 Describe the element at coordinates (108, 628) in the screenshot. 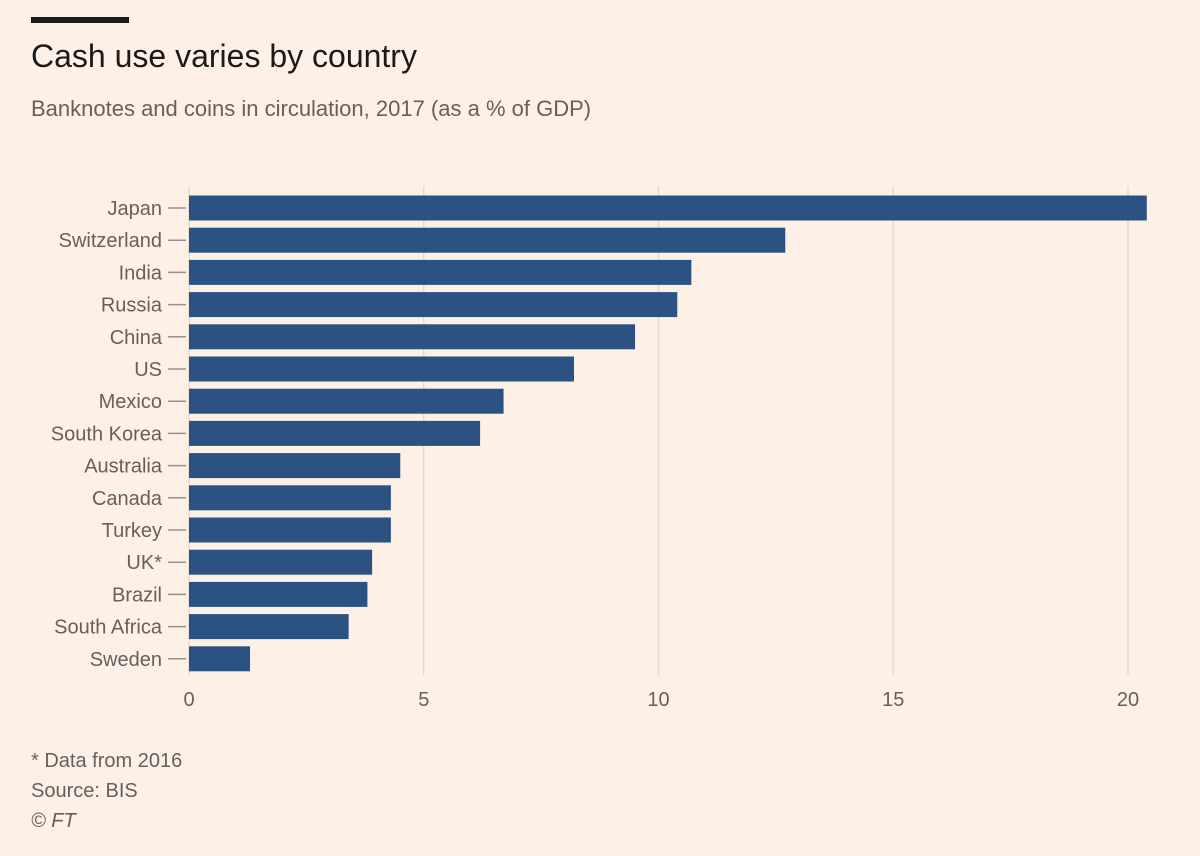

I see `category-label: South Africa` at that location.